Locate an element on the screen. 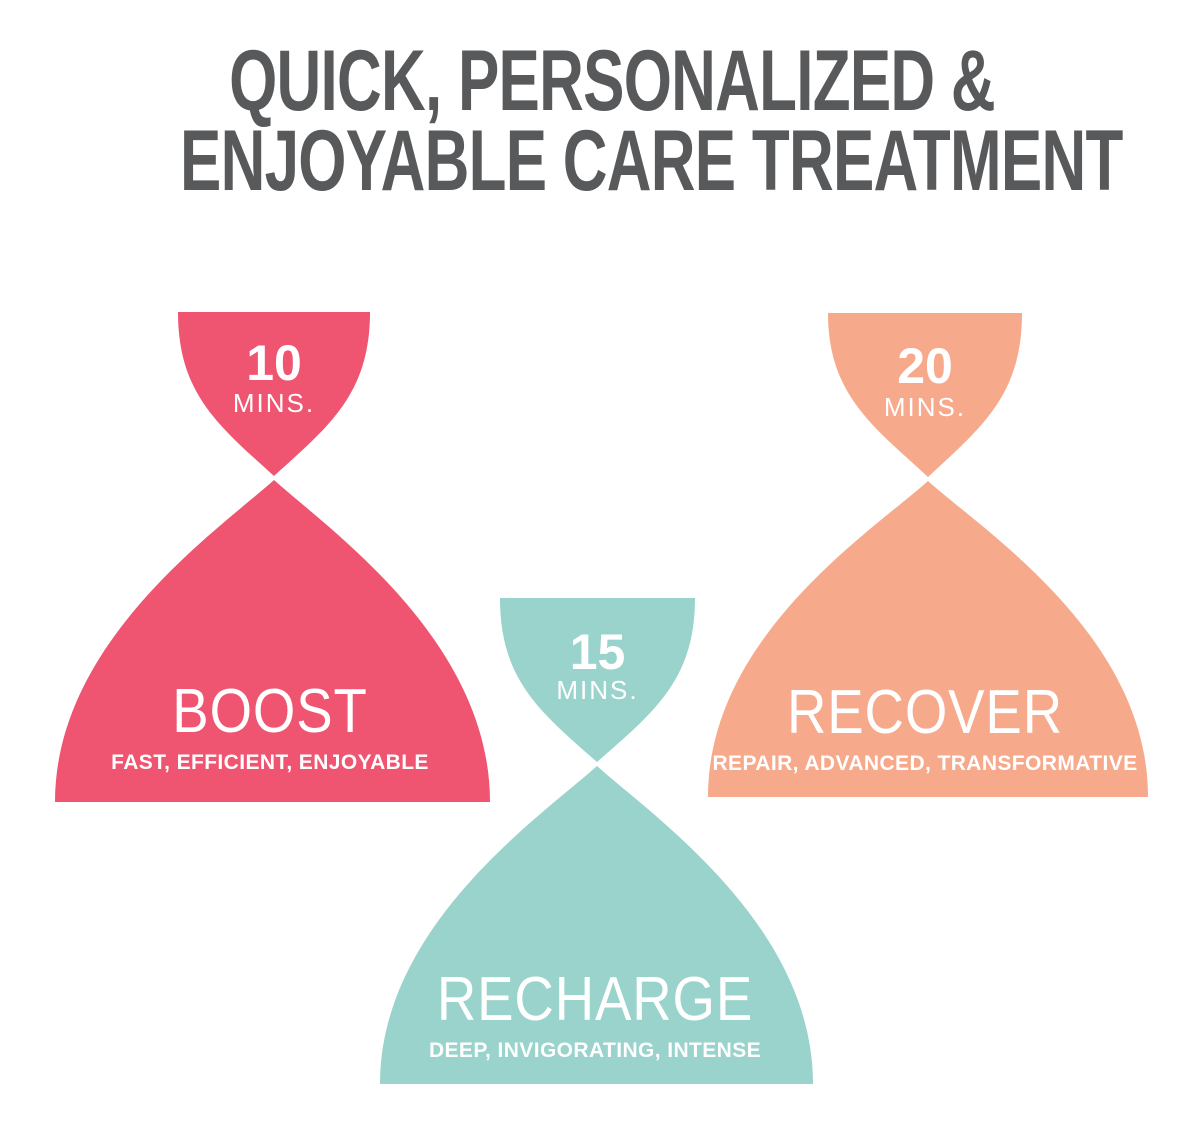 The height and width of the screenshot is (1136, 1200). hourglass-recharge-bottom-bell is located at coordinates (596, 925).